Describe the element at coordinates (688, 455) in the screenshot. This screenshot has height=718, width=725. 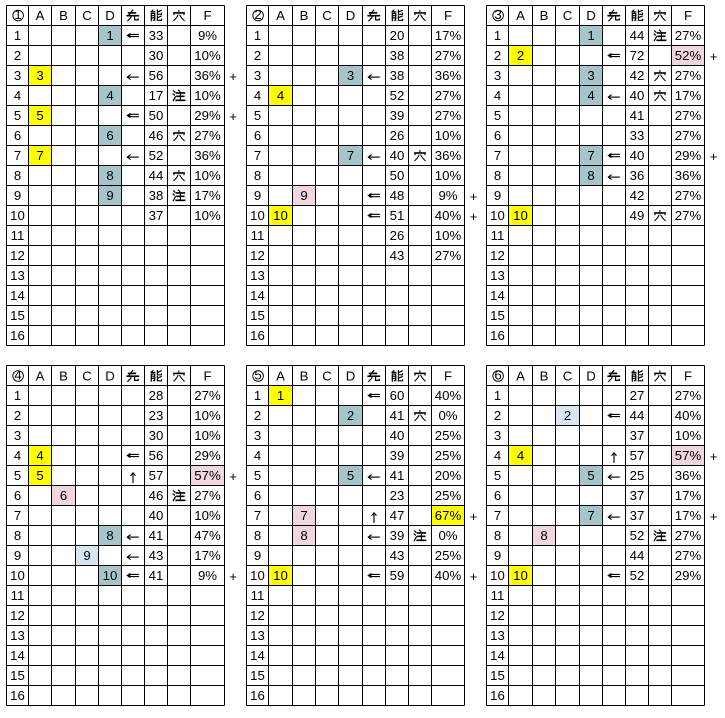
I see `svg-text: 57%` at that location.